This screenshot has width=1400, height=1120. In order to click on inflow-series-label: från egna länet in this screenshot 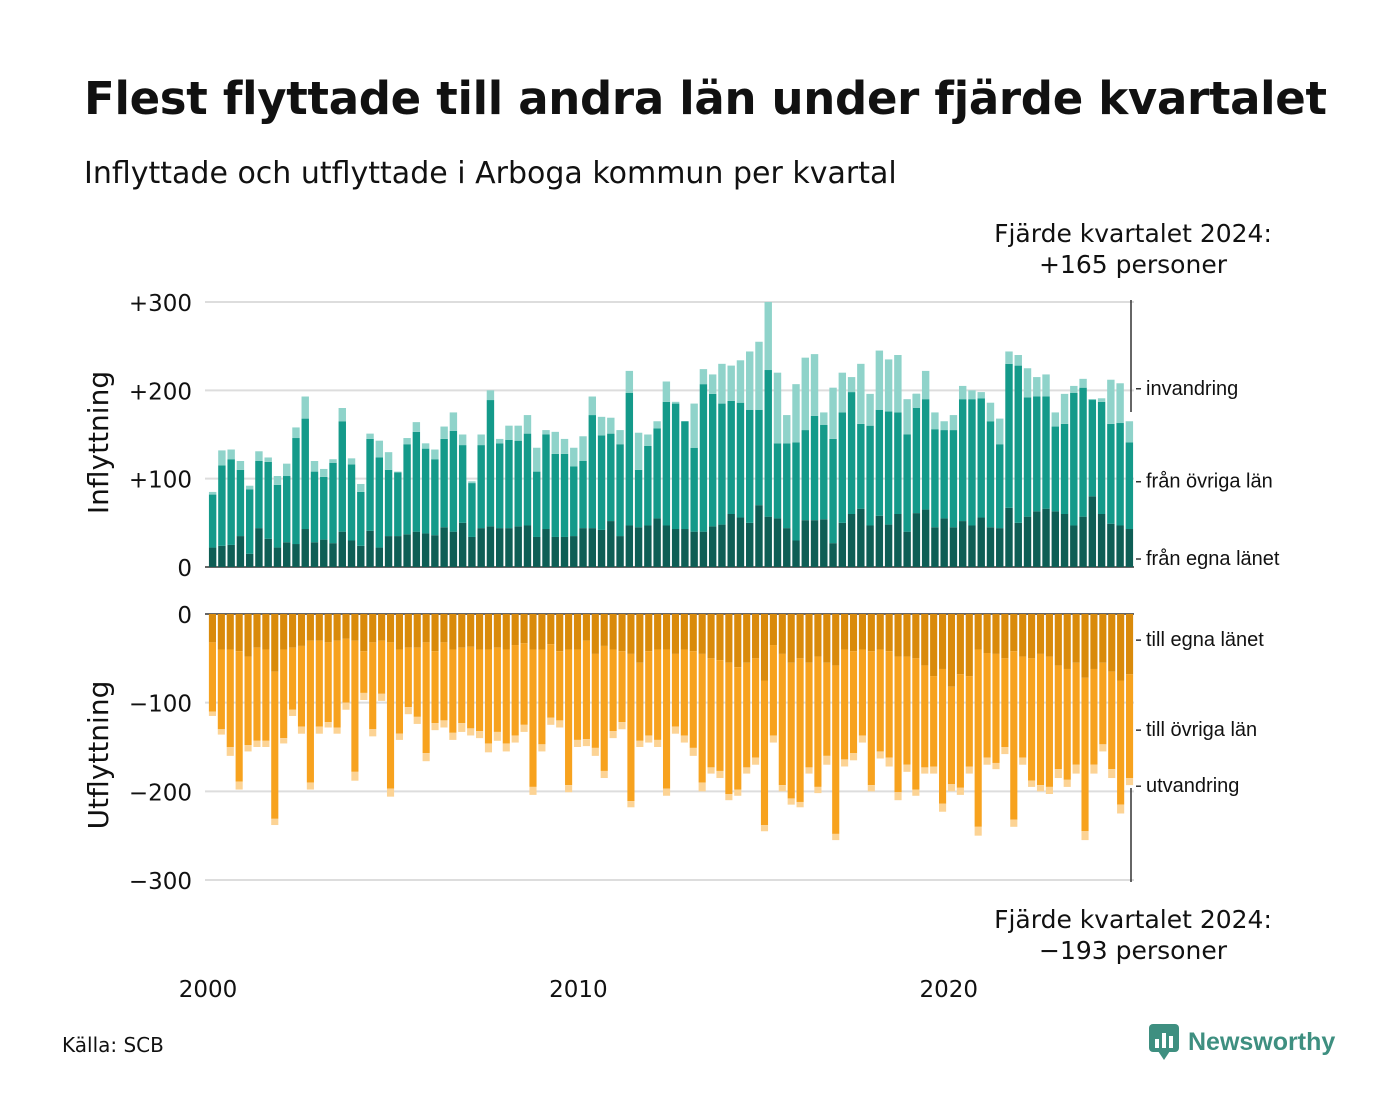, I will do `click(1213, 559)`.